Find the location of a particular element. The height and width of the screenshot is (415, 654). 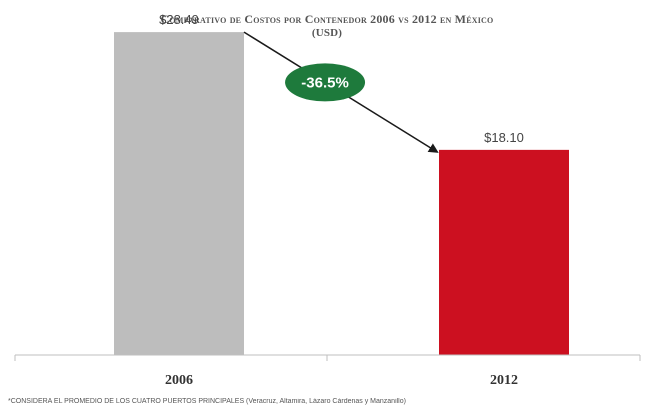

data-label-2012: $18.10 is located at coordinates (504, 137).